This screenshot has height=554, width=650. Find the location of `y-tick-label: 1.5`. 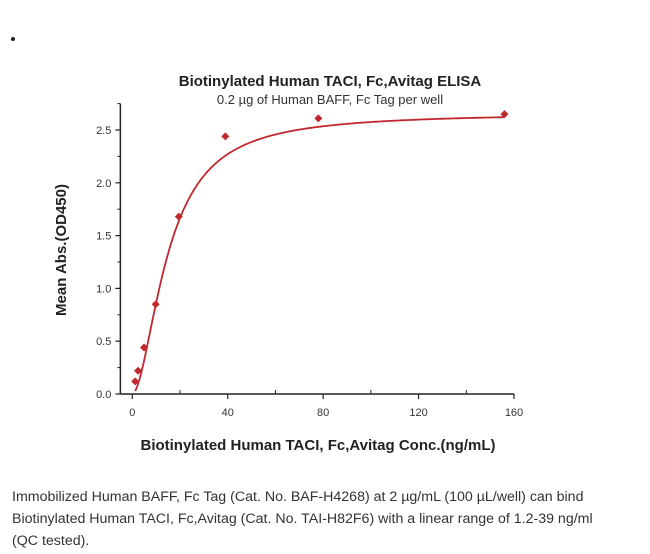

y-tick-label: 1.5 is located at coordinates (103, 237).